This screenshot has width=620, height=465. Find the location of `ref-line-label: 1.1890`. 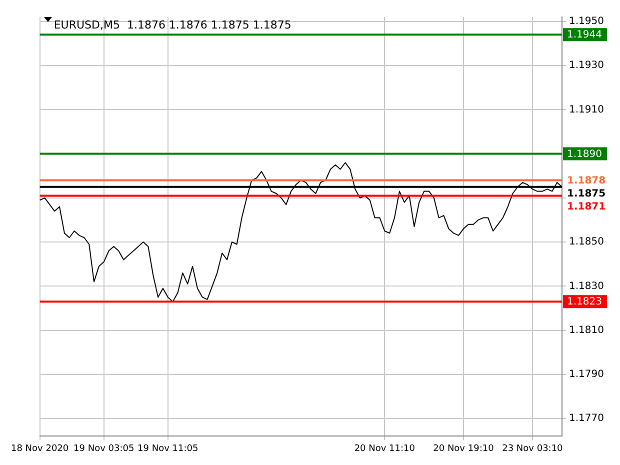

ref-line-label: 1.1890 is located at coordinates (584, 154).